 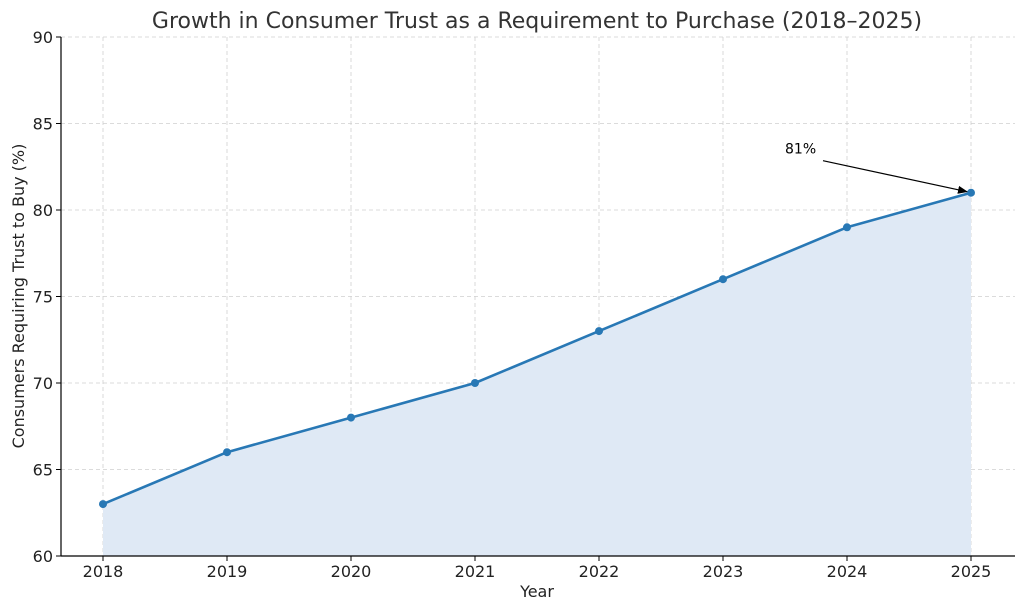 What do you see at coordinates (43, 124) in the screenshot?
I see `y-tick-label: 85` at bounding box center [43, 124].